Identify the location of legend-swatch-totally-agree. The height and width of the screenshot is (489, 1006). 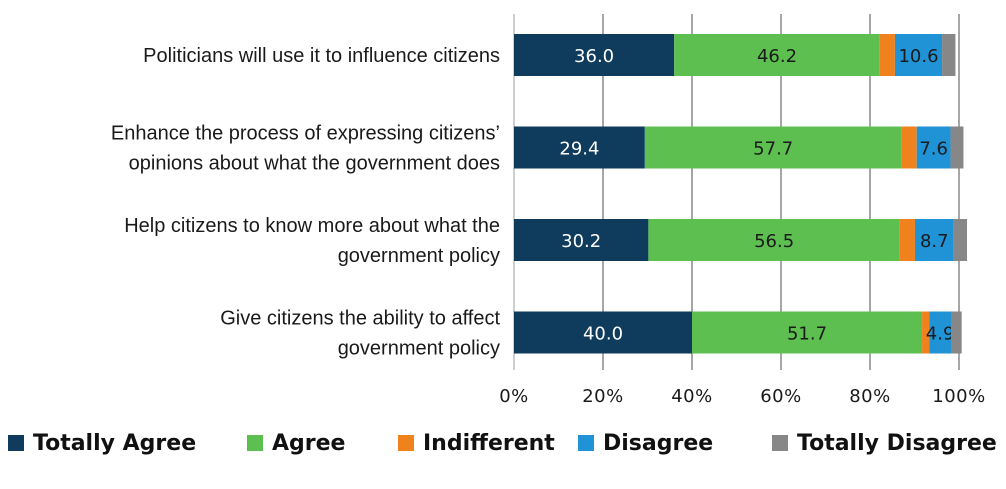
(16, 443).